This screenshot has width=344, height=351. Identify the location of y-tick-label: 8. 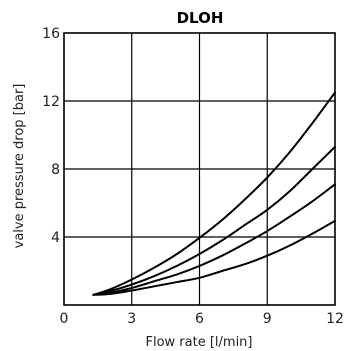
(55, 170).